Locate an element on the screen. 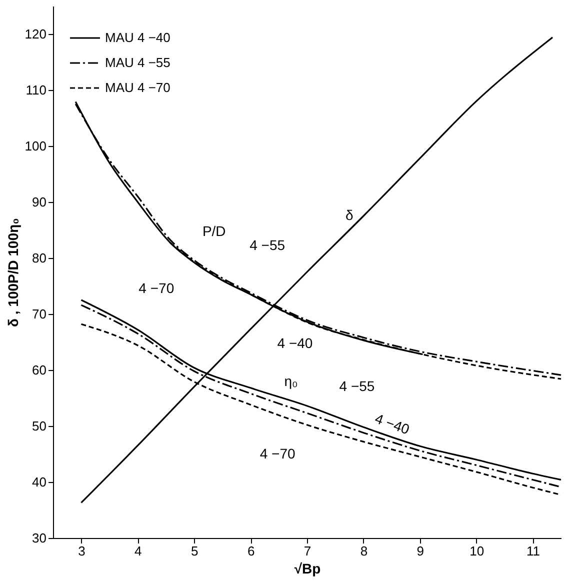 The image size is (568, 582). legend-label: MAU 4 −40 is located at coordinates (137, 37).